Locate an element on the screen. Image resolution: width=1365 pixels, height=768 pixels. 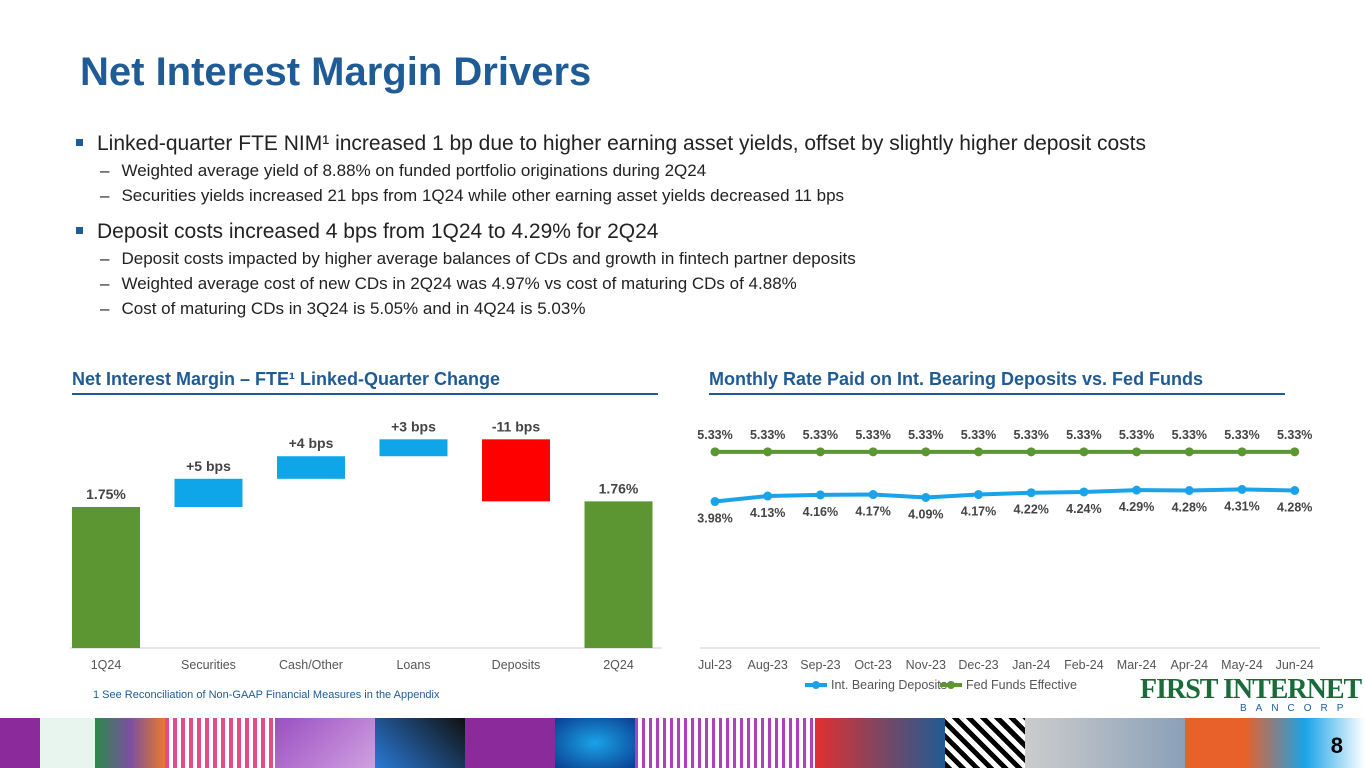
x-tick-label: Mar-24 is located at coordinates (1137, 665).